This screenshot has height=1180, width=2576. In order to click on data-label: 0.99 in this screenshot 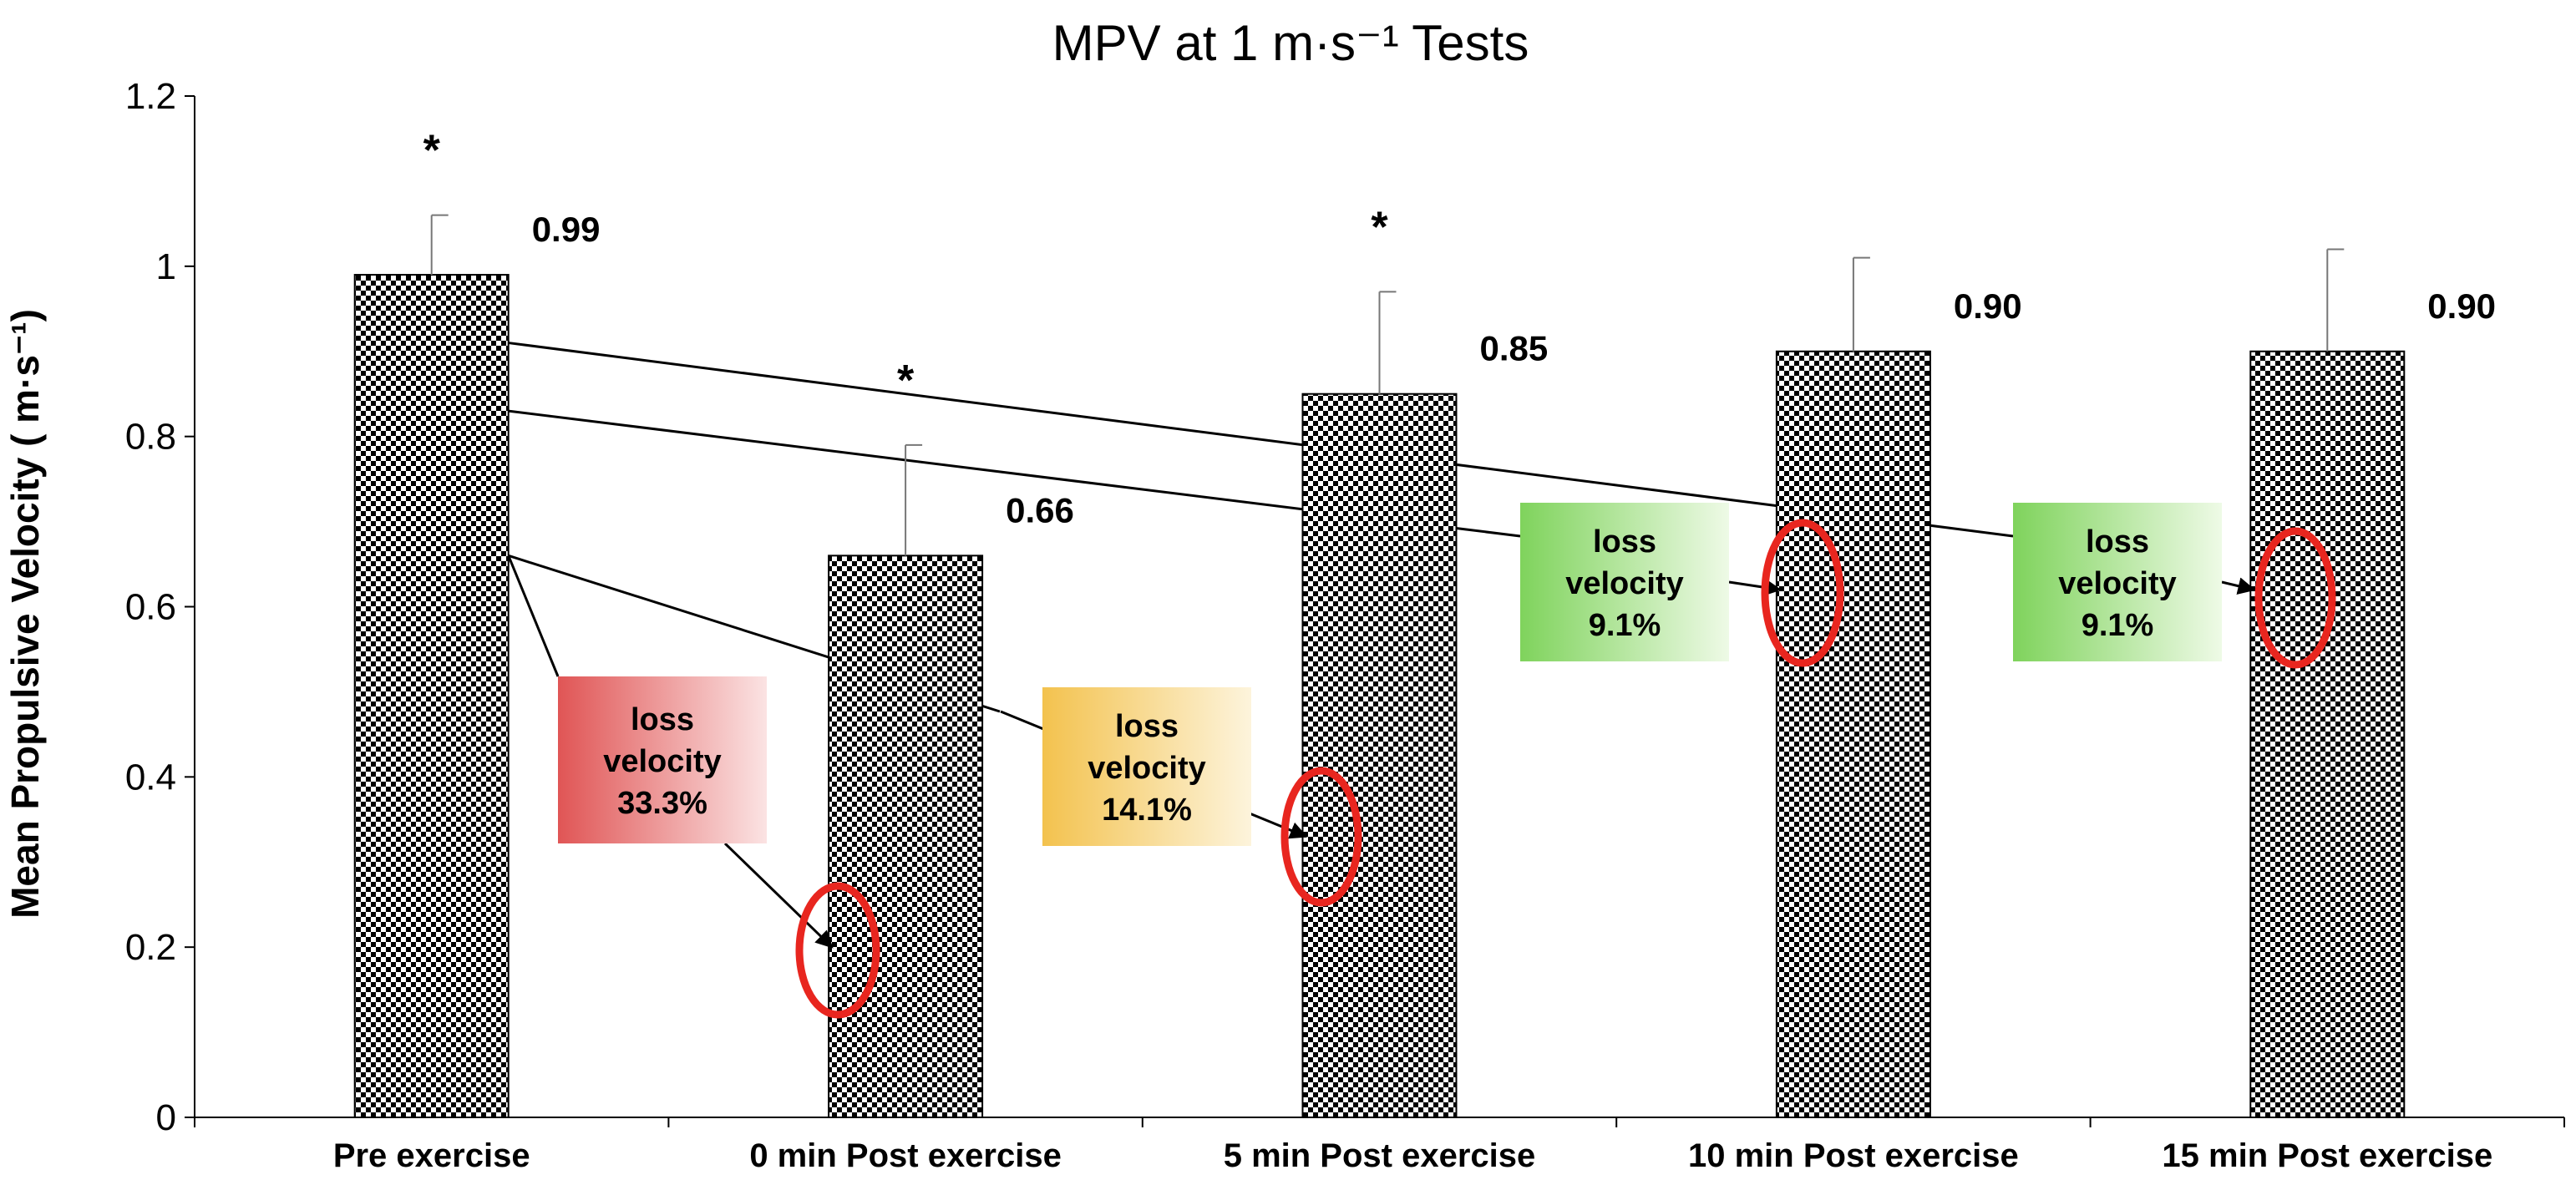, I will do `click(566, 229)`.